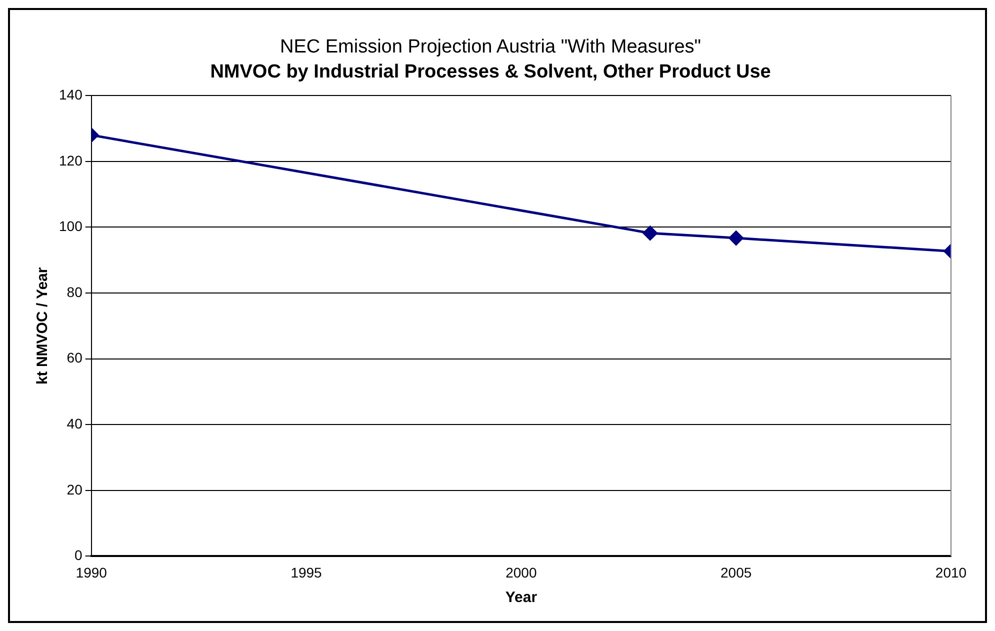 This screenshot has height=631, width=995. Describe the element at coordinates (306, 572) in the screenshot. I see `x-tick-label: 1995` at that location.